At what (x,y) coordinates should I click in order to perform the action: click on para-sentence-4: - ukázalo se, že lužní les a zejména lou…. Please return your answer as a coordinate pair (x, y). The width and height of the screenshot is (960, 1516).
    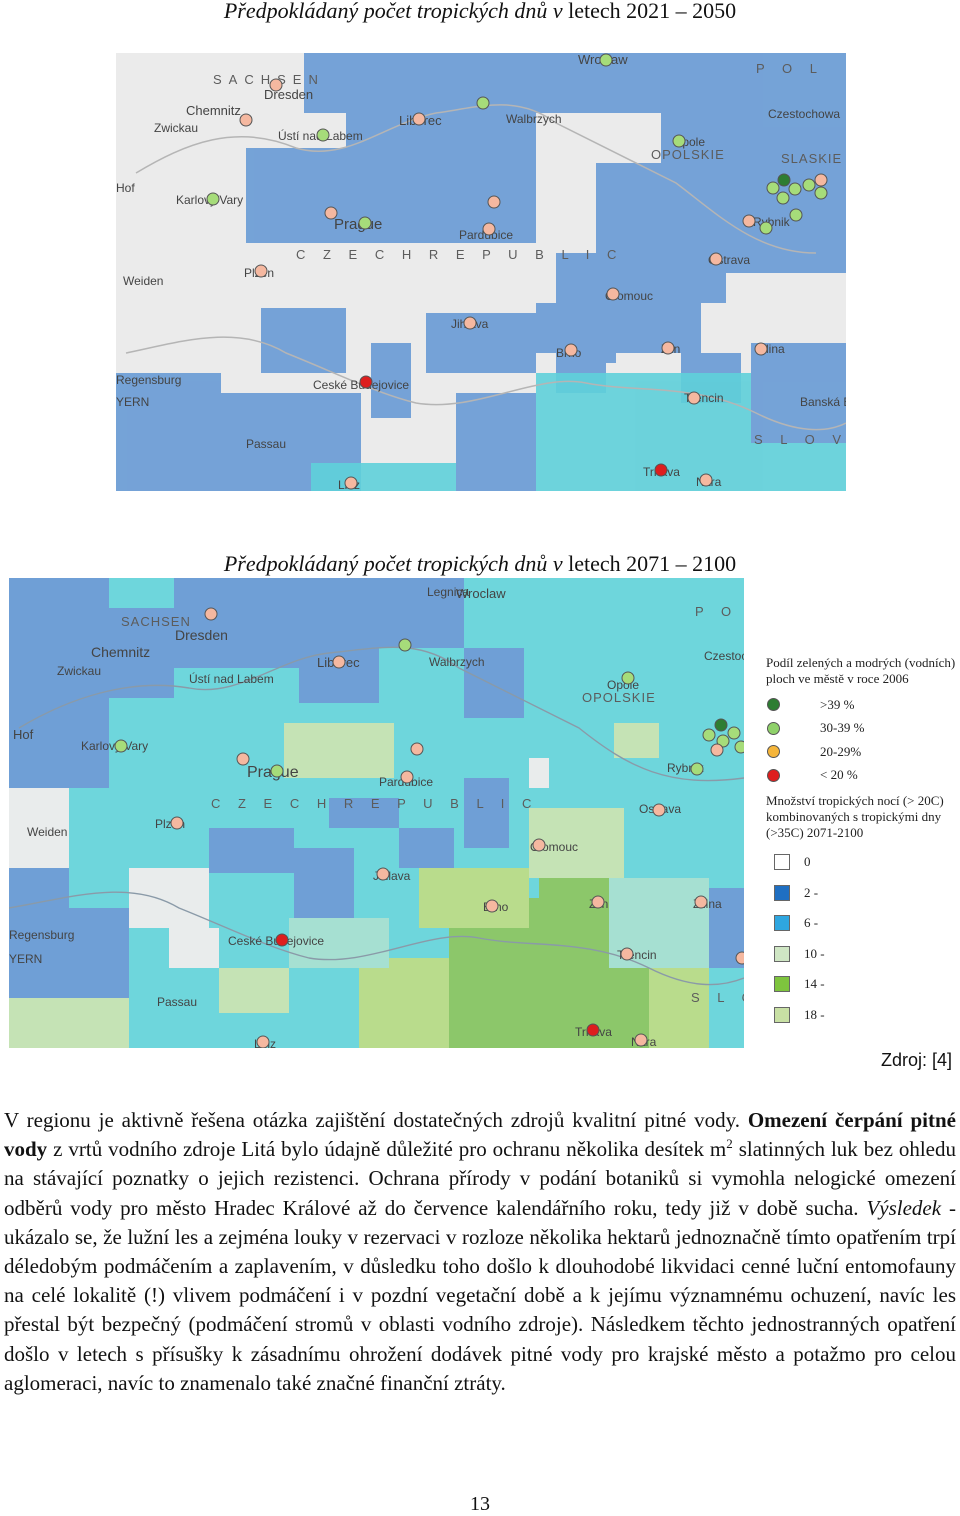
    Looking at the image, I should click on (480, 1295).